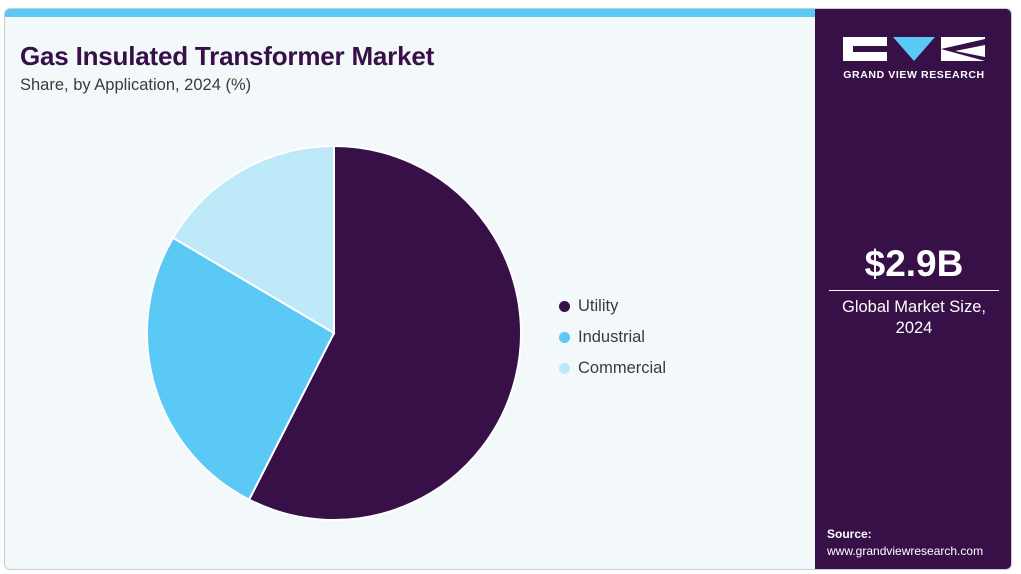 The height and width of the screenshot is (574, 1021). I want to click on legend-item-utility: Utility, so click(612, 306).